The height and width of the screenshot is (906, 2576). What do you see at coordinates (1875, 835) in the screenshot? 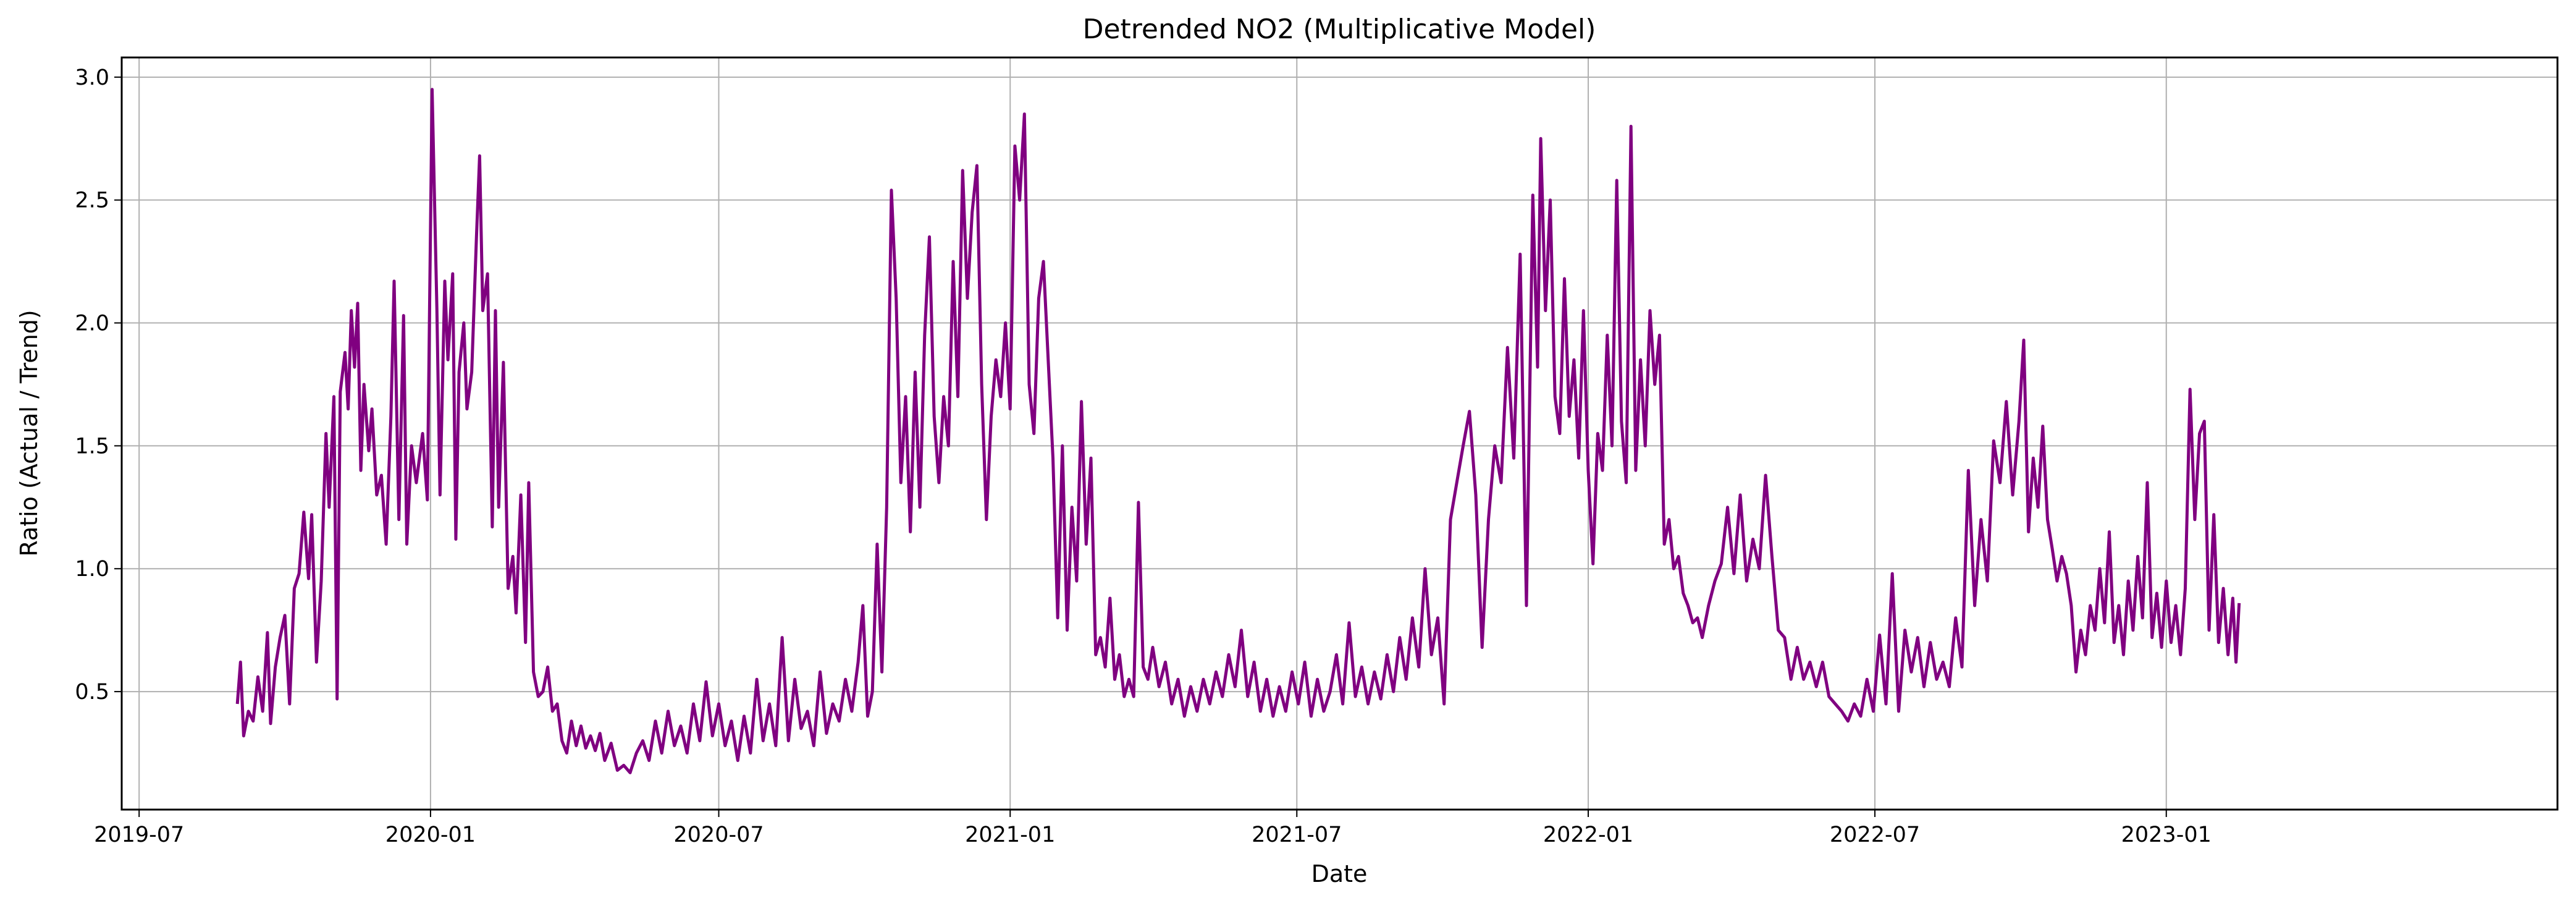
I see `x-tick-label: 2022-07` at bounding box center [1875, 835].